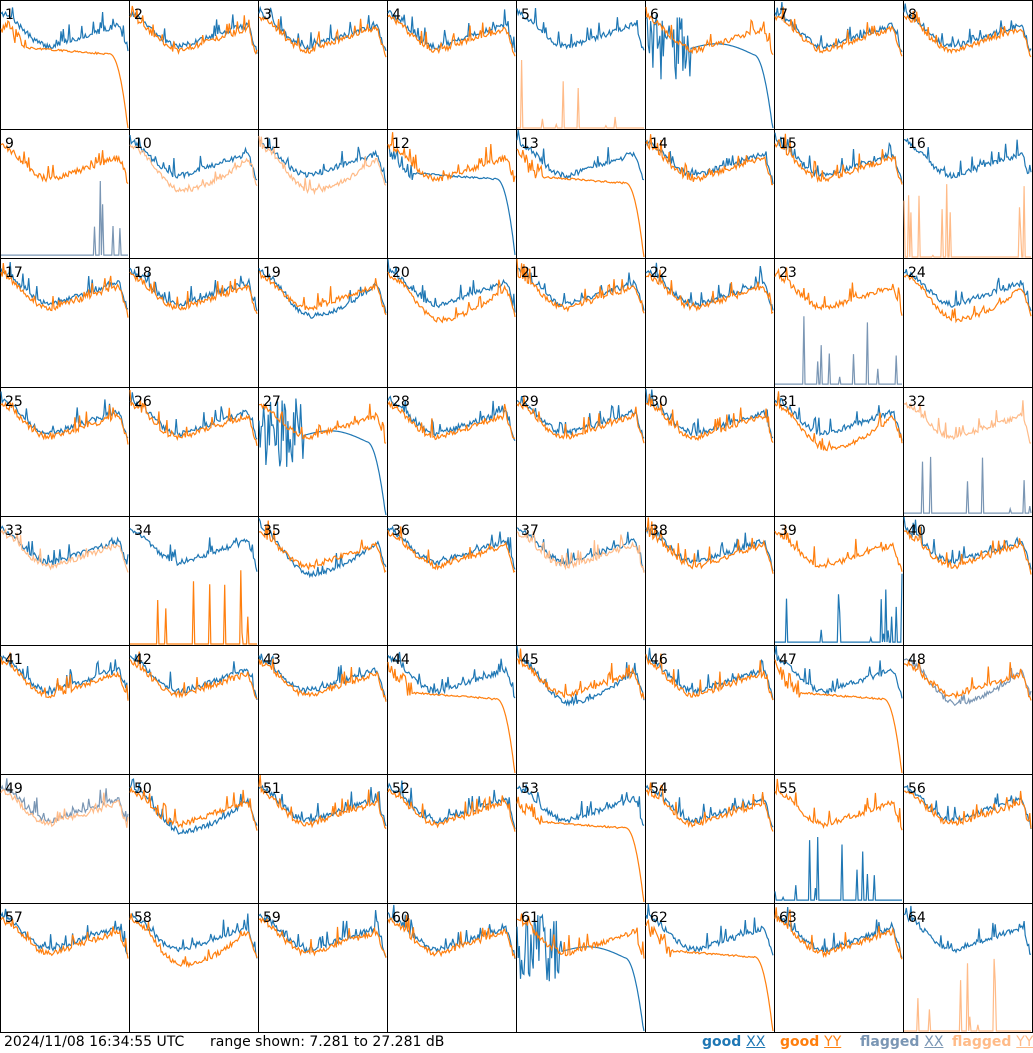 The width and height of the screenshot is (1033, 1053). Describe the element at coordinates (323, 194) in the screenshot. I see `tile-11: 11` at that location.